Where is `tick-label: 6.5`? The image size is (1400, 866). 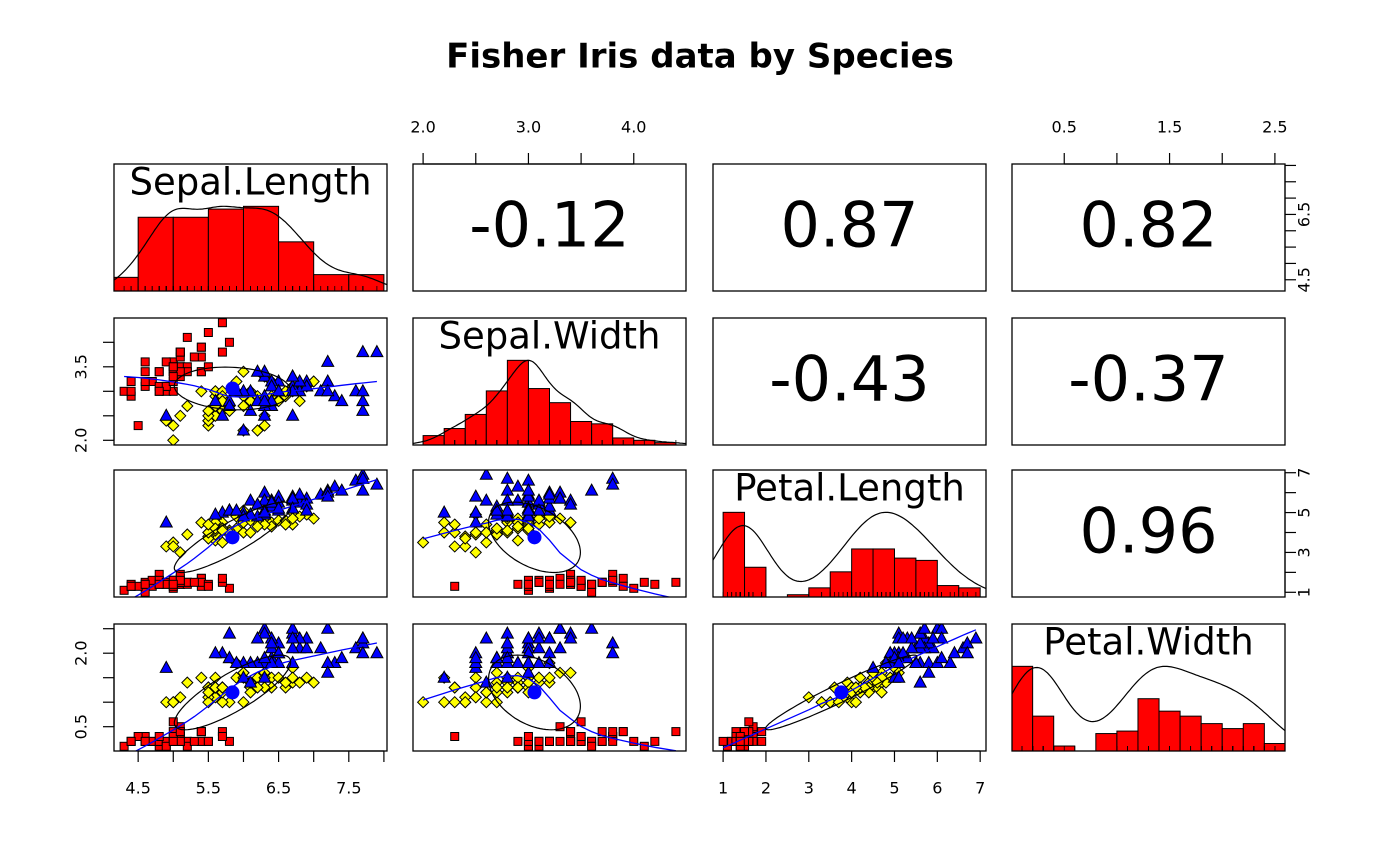
tick-label: 6.5 is located at coordinates (278, 788).